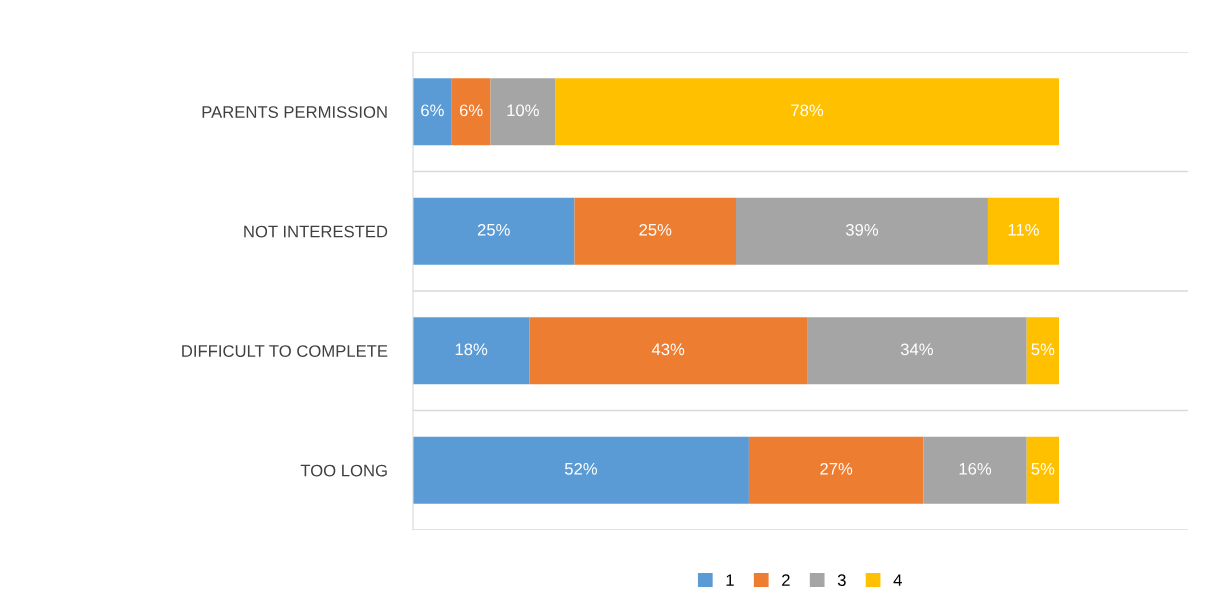 This screenshot has width=1221, height=602. Describe the element at coordinates (730, 580) in the screenshot. I see `legend-label: 1` at that location.